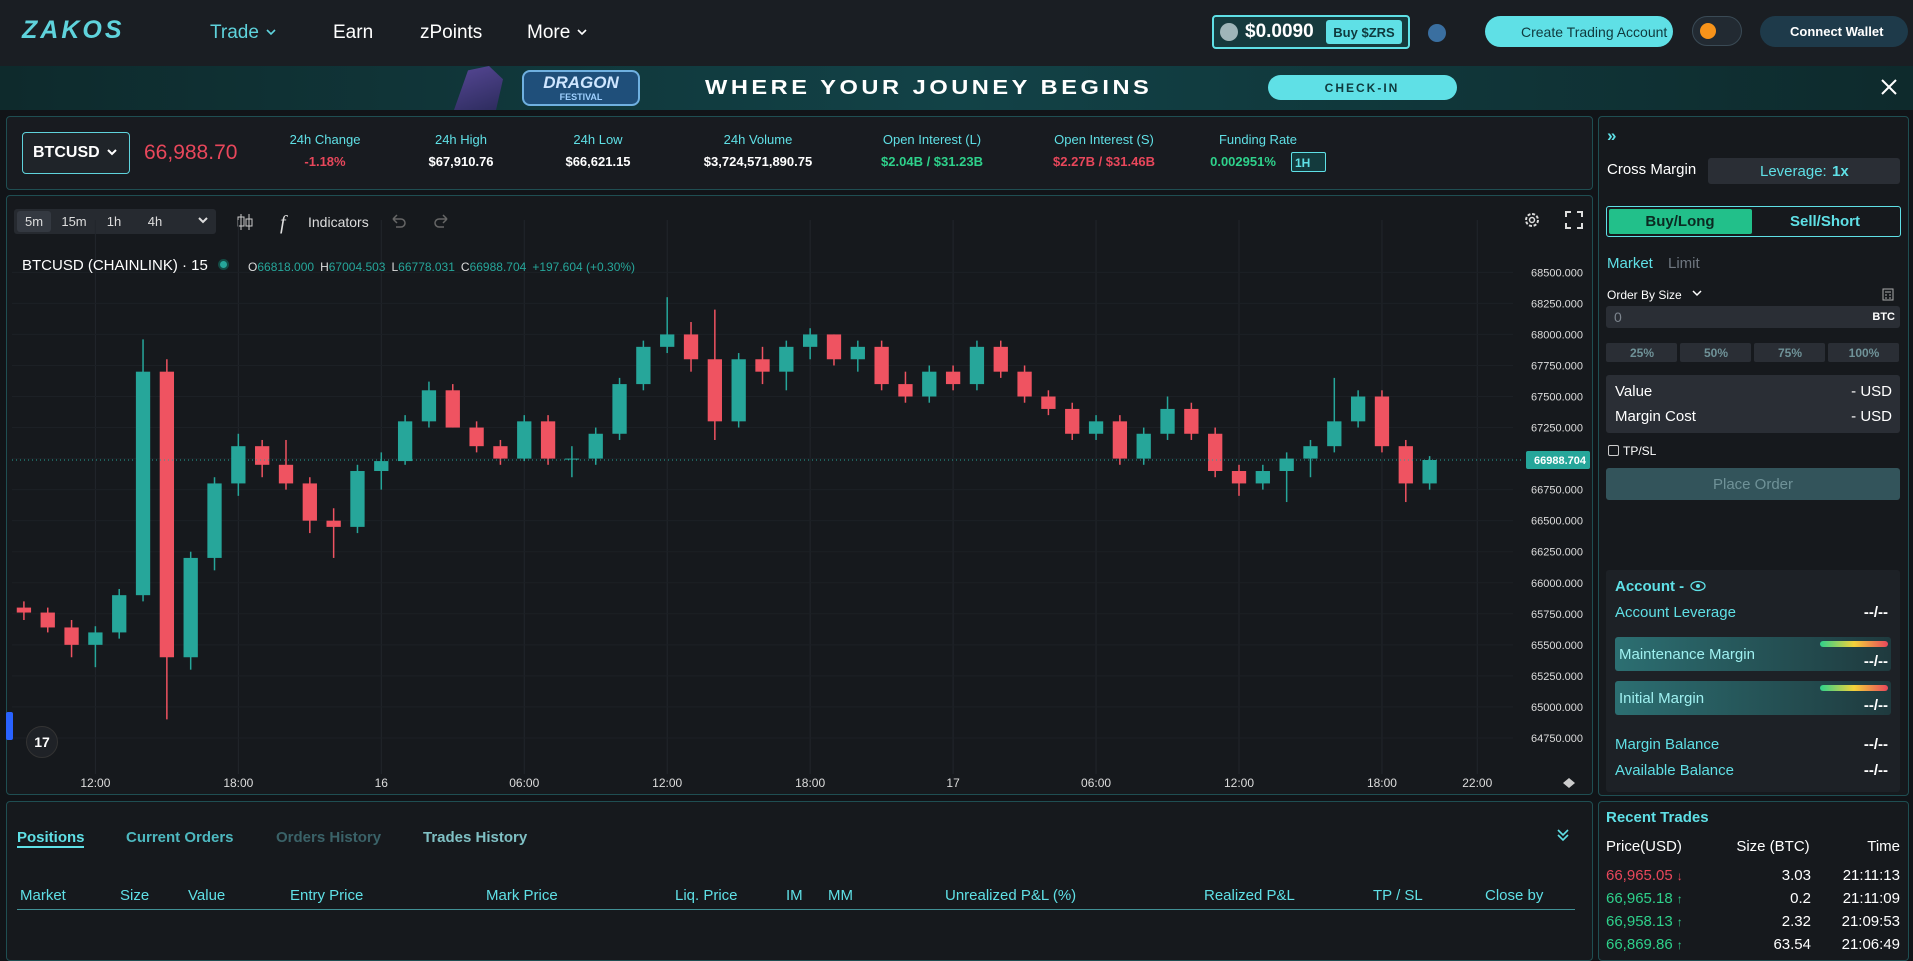  Describe the element at coordinates (1644, 846) in the screenshot. I see `trades-header: Price(USD)` at that location.